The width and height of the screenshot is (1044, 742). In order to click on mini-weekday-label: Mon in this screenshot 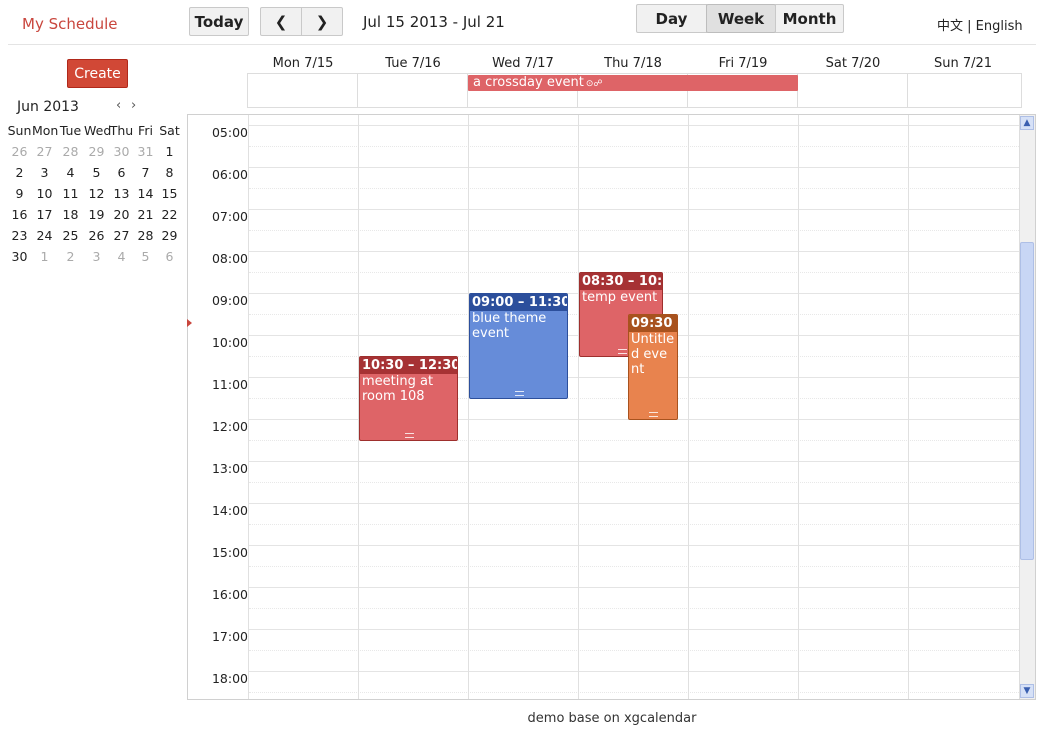, I will do `click(45, 130)`.